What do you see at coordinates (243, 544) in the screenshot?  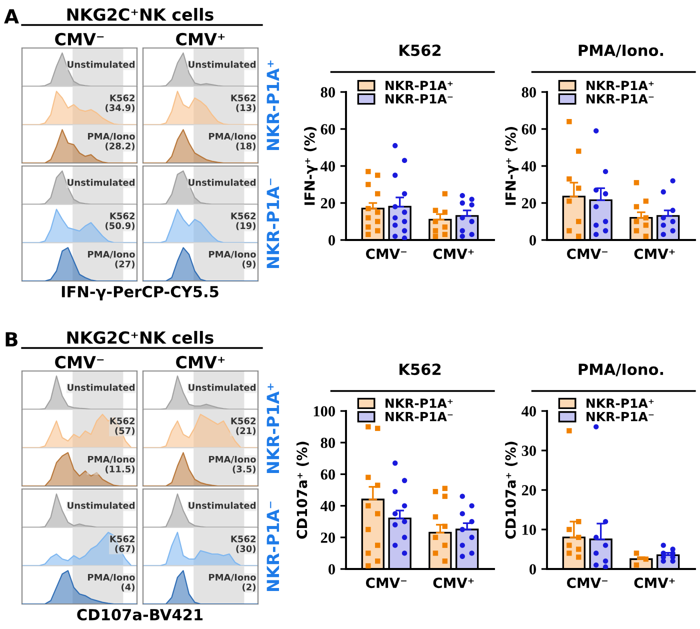 I see `annotation: K562 (30)` at bounding box center [243, 544].